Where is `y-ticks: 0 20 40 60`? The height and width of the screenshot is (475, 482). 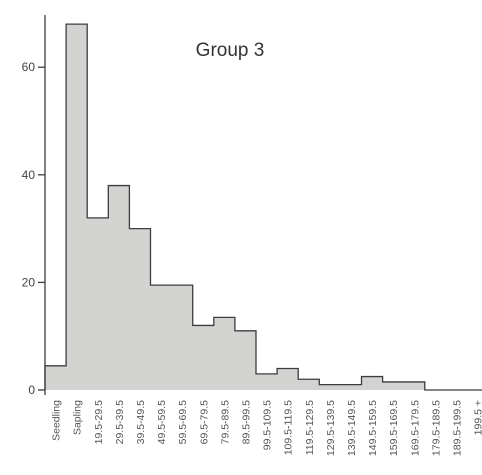
y-ticks: 0 20 40 60 is located at coordinates (33, 228).